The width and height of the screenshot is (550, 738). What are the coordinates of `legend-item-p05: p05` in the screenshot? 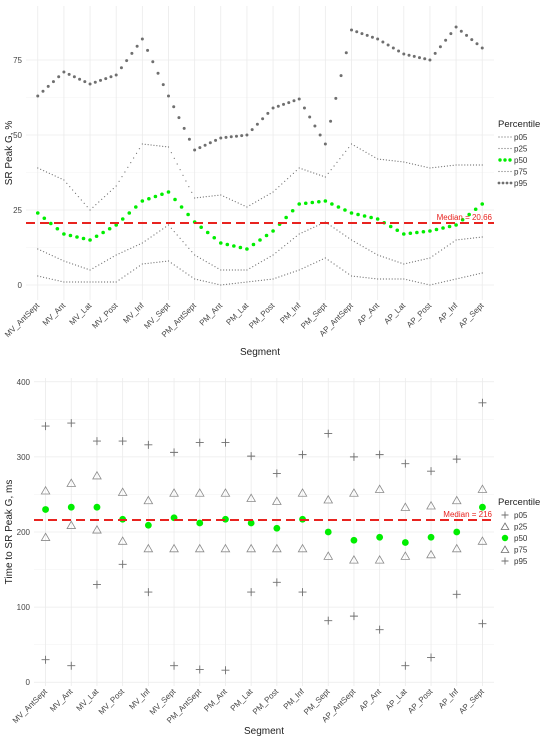 It's located at (513, 137).